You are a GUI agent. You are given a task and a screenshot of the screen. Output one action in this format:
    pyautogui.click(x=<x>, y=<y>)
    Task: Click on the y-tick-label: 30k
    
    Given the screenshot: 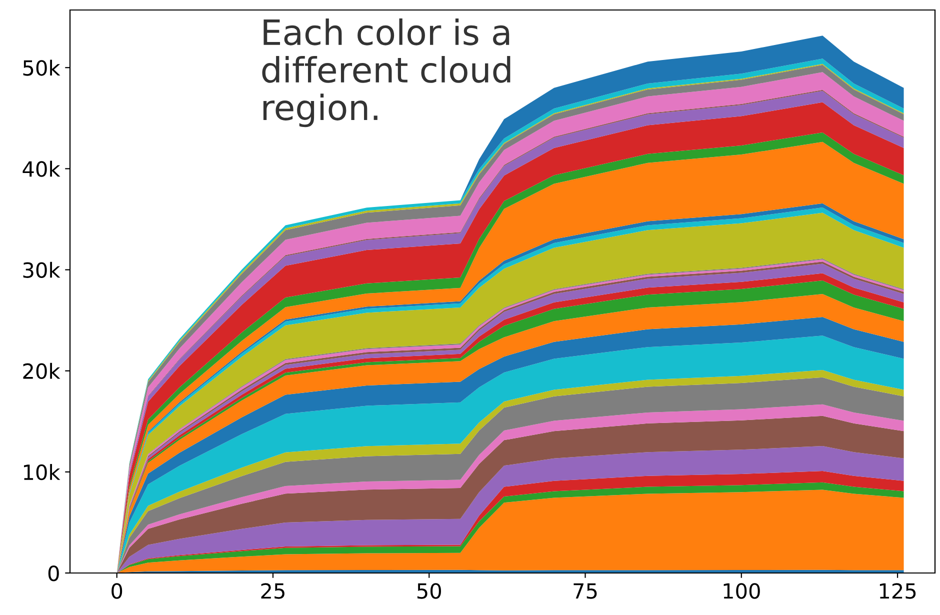 What is the action you would take?
    pyautogui.click(x=41, y=270)
    